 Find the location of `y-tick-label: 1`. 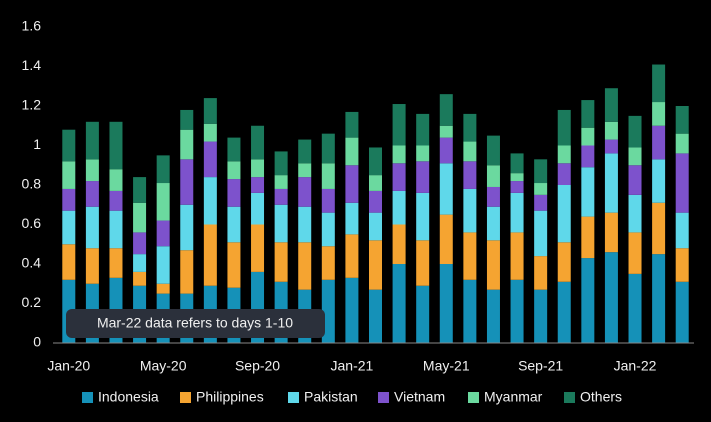

y-tick-label: 1 is located at coordinates (37, 144).